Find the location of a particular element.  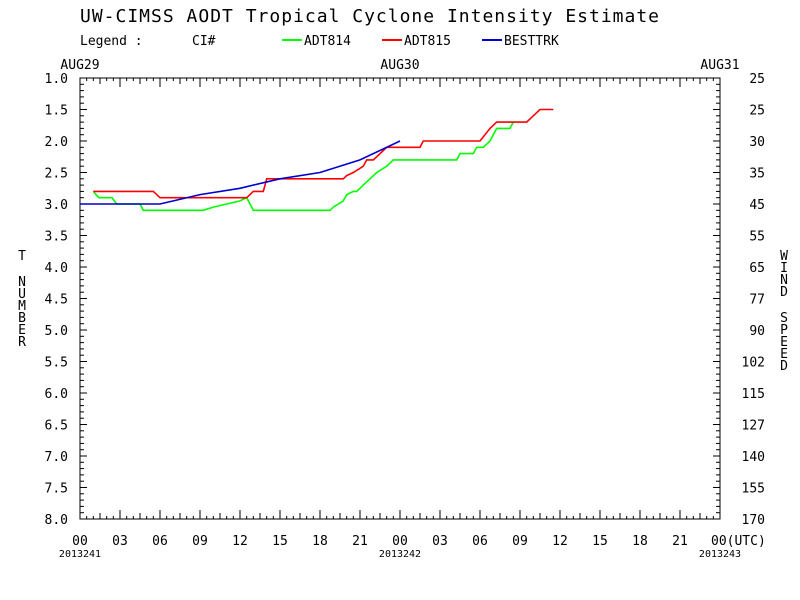

y-tick-label-right: 30 is located at coordinates (757, 142).